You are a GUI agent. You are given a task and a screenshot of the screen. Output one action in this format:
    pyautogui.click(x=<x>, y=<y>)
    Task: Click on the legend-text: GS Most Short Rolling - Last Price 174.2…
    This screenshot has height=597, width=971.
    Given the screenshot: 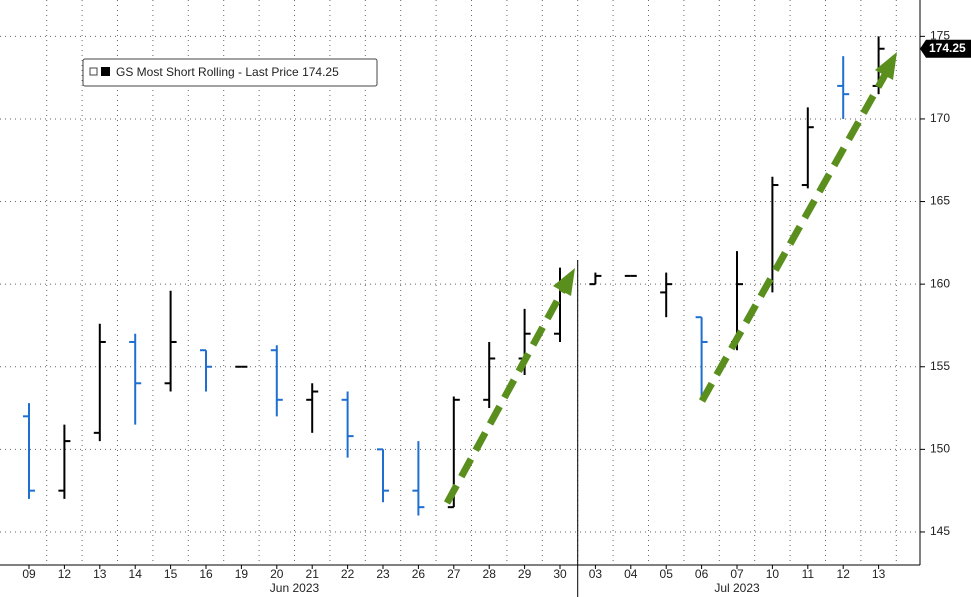 What is the action you would take?
    pyautogui.click(x=227, y=72)
    